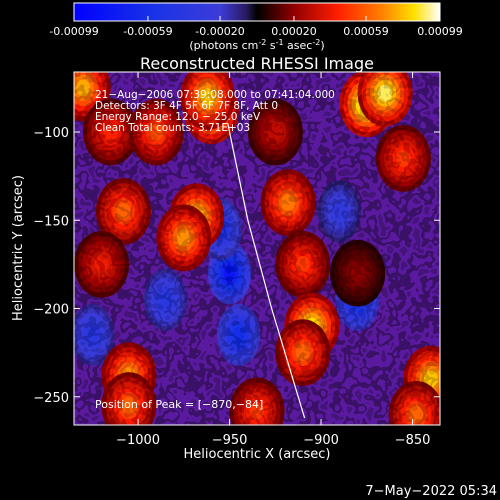  What do you see at coordinates (138, 440) in the screenshot?
I see `x-tick-label: −1000` at bounding box center [138, 440].